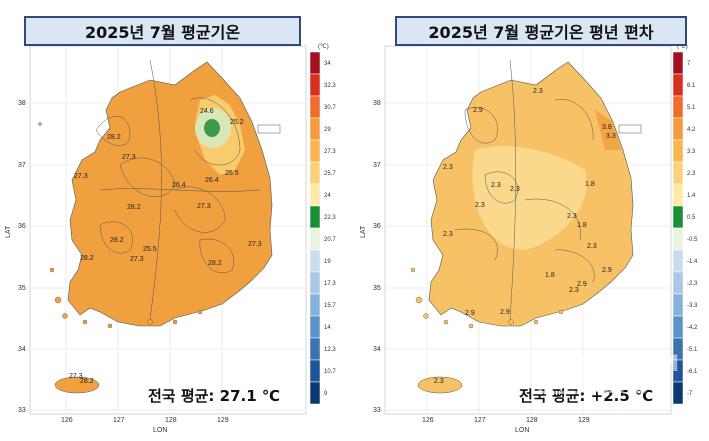 The height and width of the screenshot is (441, 709). I want to click on contour-label: 24.6, so click(207, 111).